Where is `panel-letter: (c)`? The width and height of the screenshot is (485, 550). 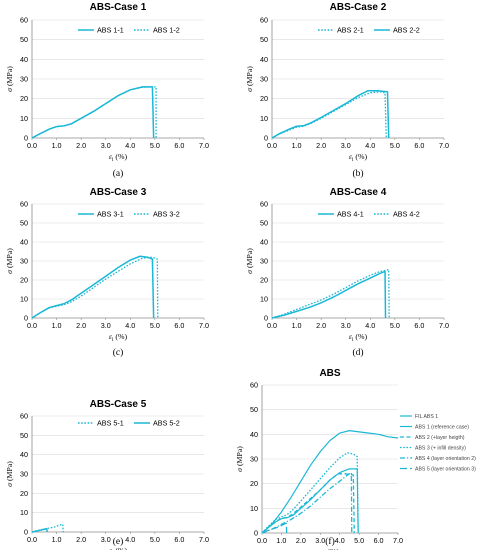
panel-letter: (c) is located at coordinates (118, 352).